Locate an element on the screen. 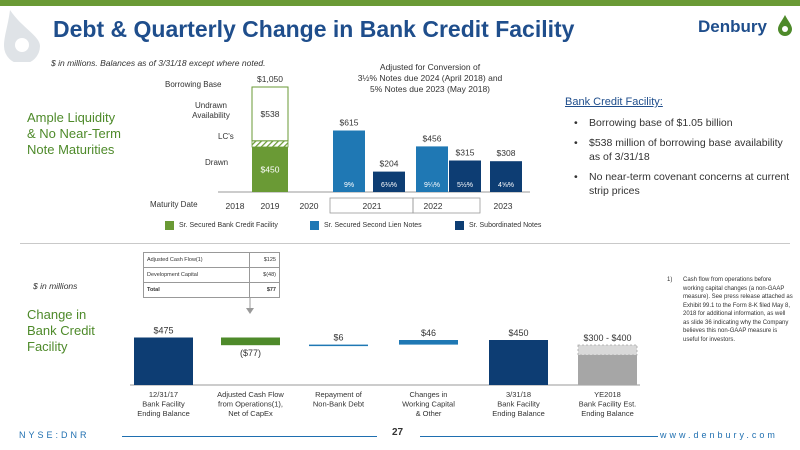 The height and width of the screenshot is (450, 800). waterfall-value-label: $6 is located at coordinates (338, 338).